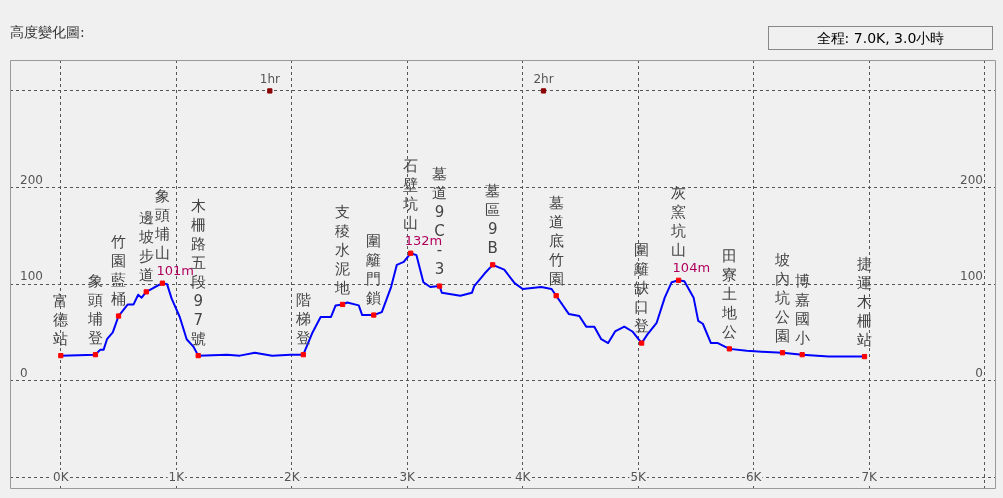 Image resolution: width=1003 pixels, height=498 pixels. I want to click on annotation: 104m, so click(691, 268).